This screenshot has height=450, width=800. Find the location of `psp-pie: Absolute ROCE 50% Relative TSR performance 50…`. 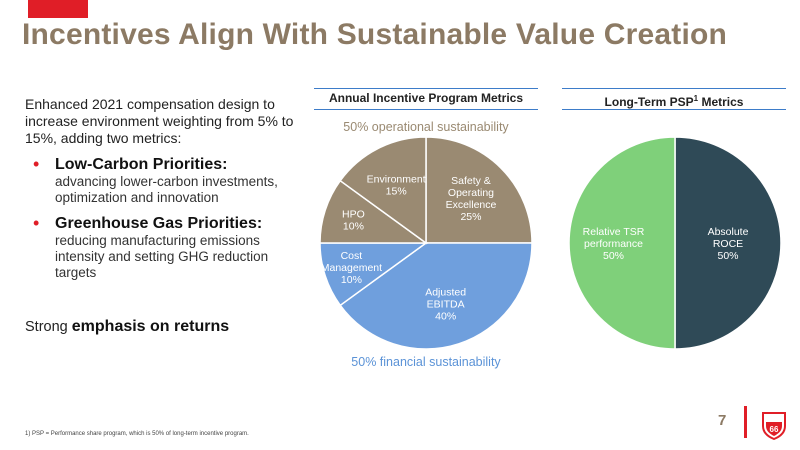

psp-pie: Absolute ROCE 50% Relative TSR performance 50… is located at coordinates (675, 243).